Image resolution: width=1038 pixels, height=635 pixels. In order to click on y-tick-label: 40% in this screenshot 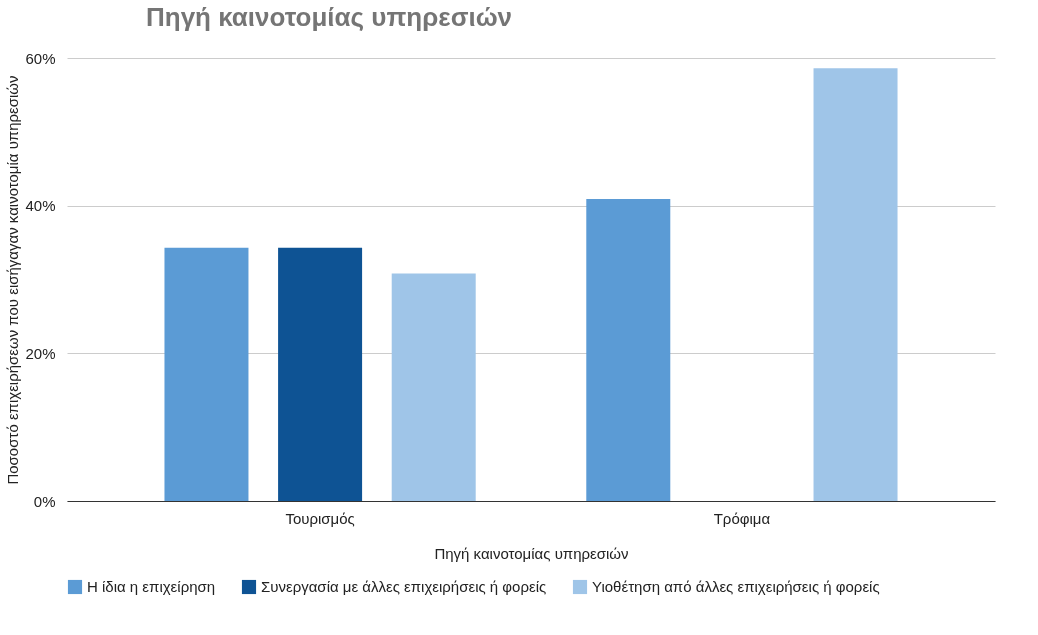, I will do `click(40, 206)`.